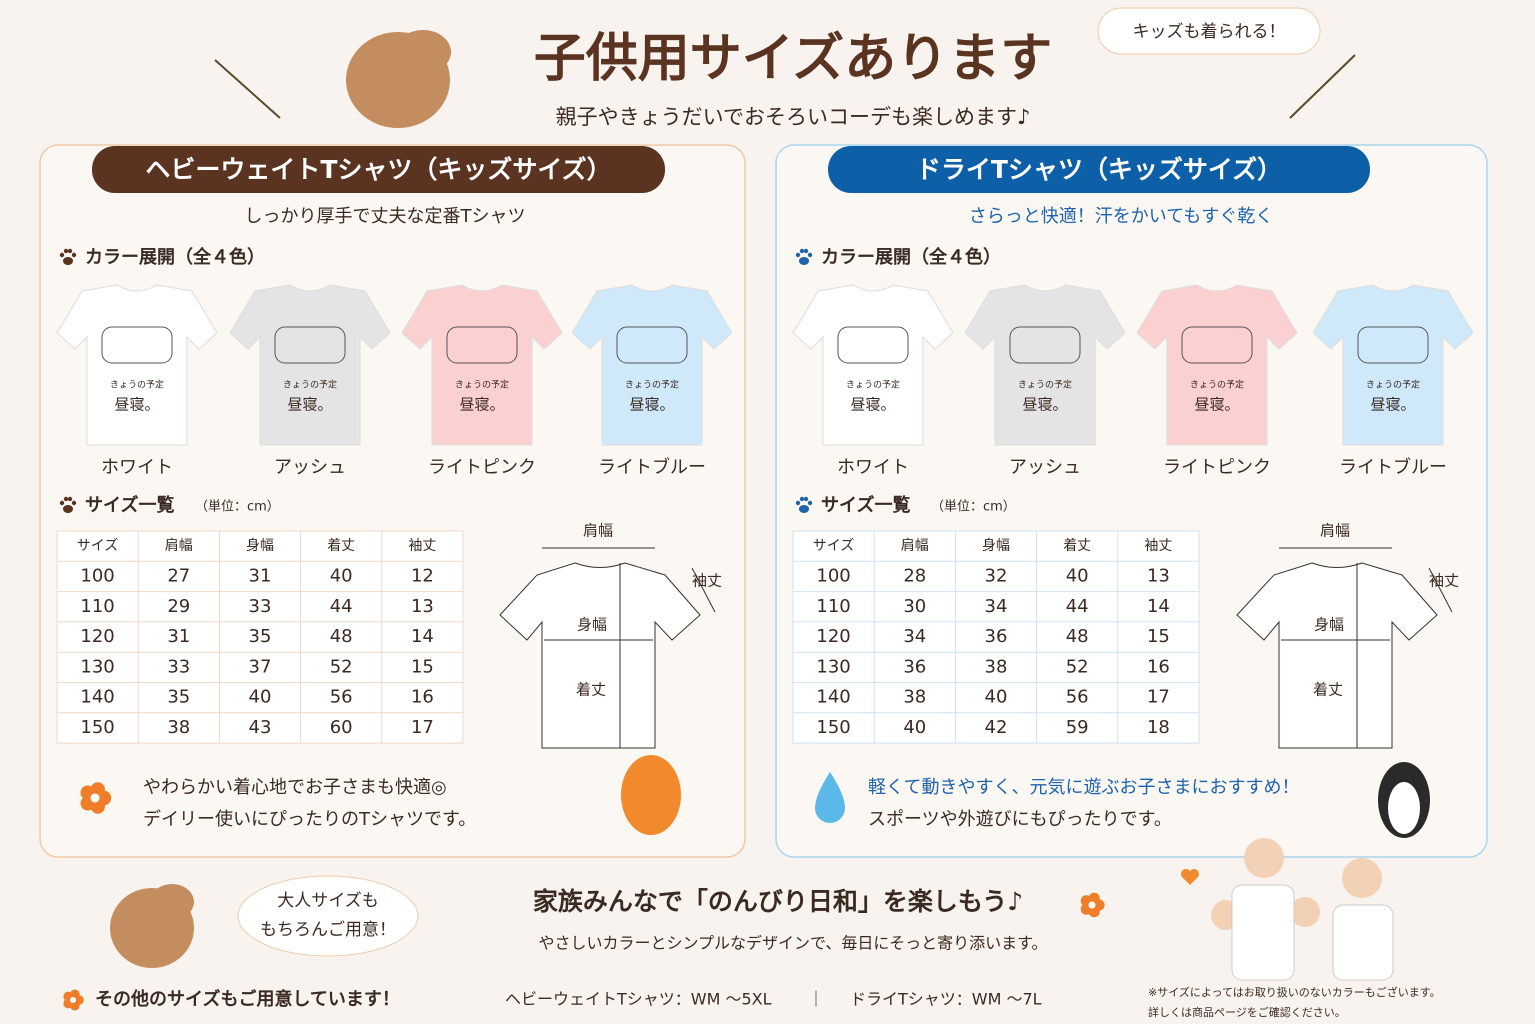  I want to click on panel-tagline: しっかり厚手で丈夫な定番Tシャツ, so click(385, 216).